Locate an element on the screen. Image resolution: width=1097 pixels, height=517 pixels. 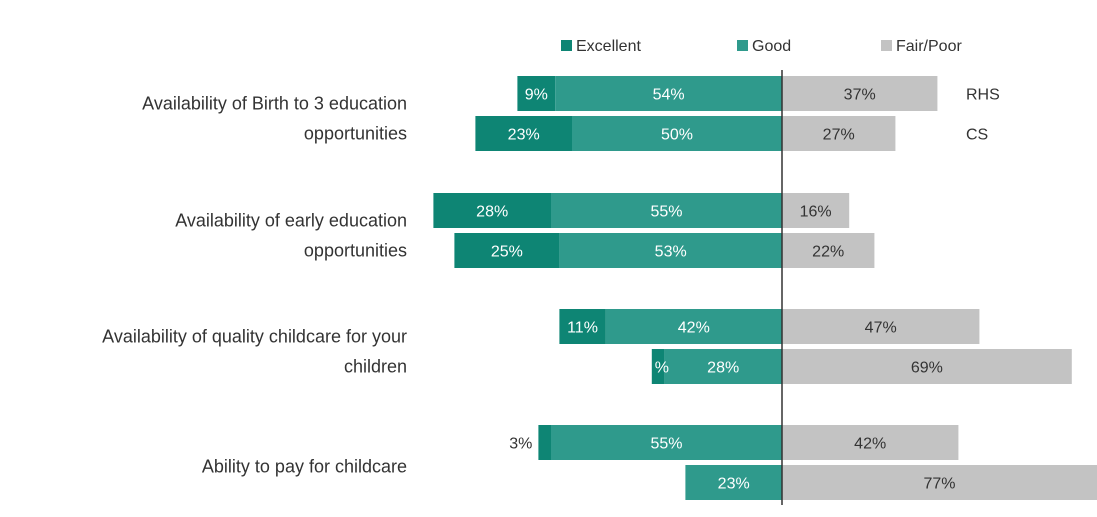
category-label-2-1: children is located at coordinates (375, 367).